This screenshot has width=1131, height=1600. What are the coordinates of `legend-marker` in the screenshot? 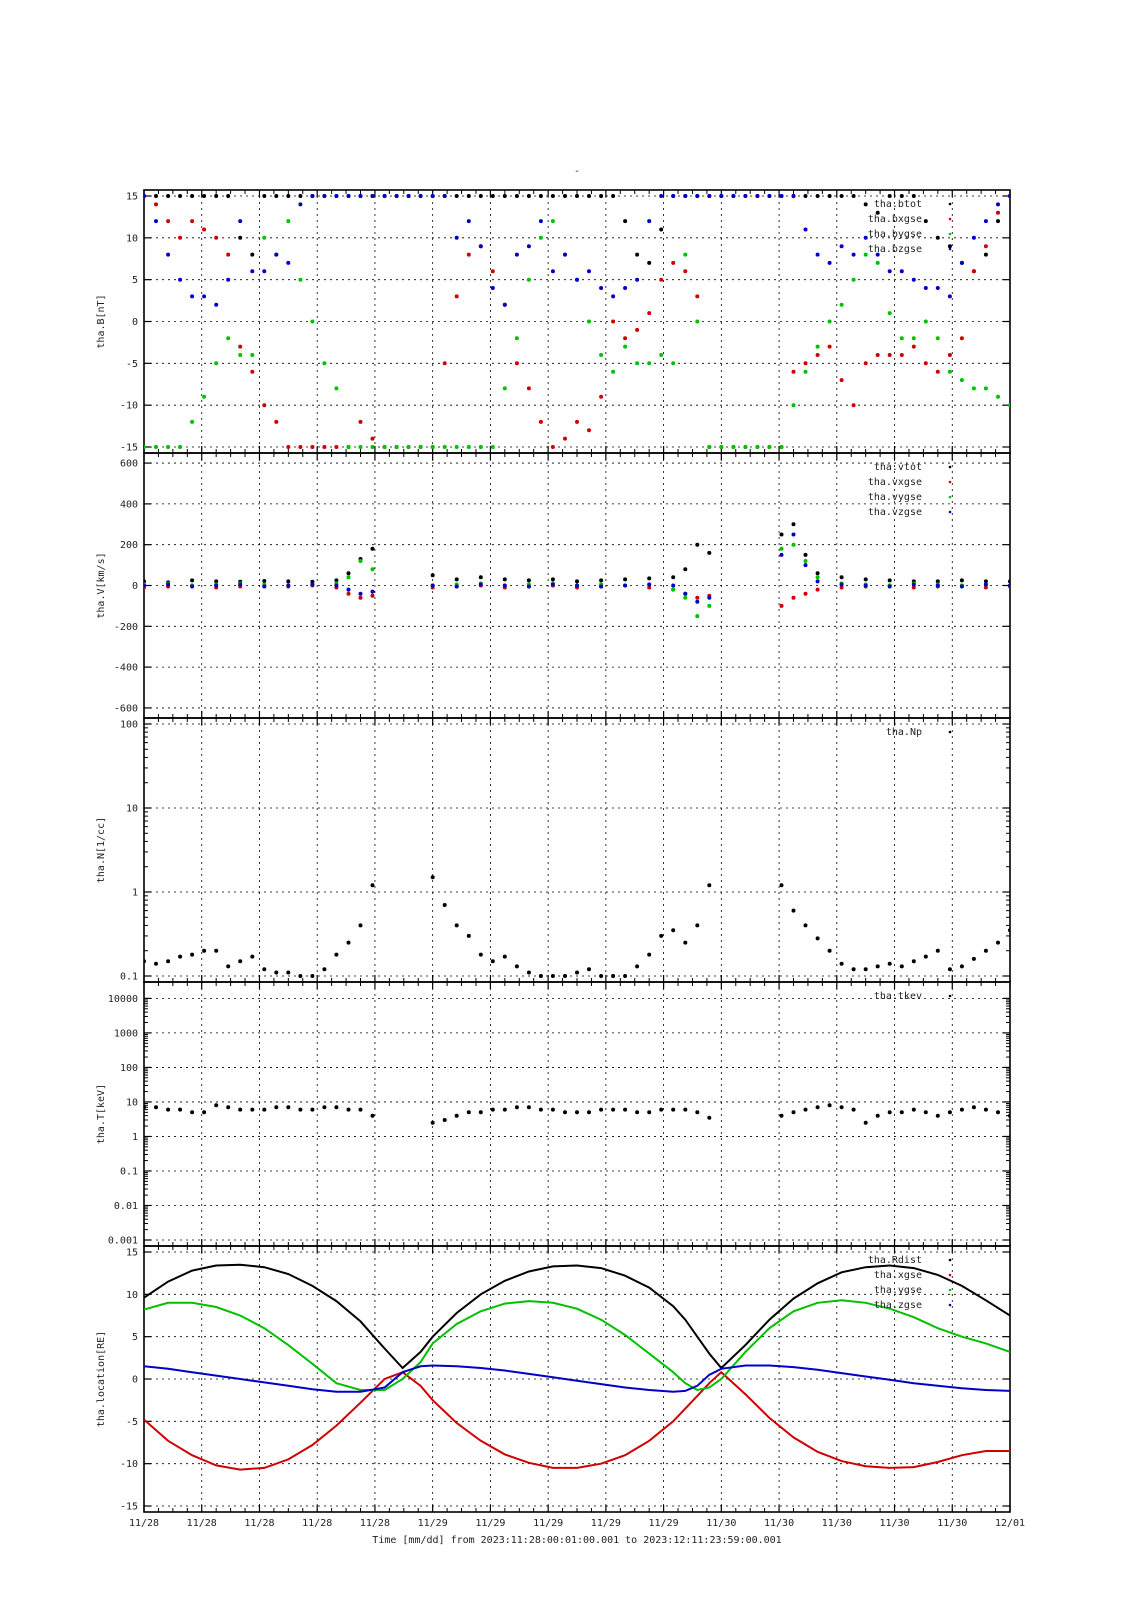 It's located at (950, 732).